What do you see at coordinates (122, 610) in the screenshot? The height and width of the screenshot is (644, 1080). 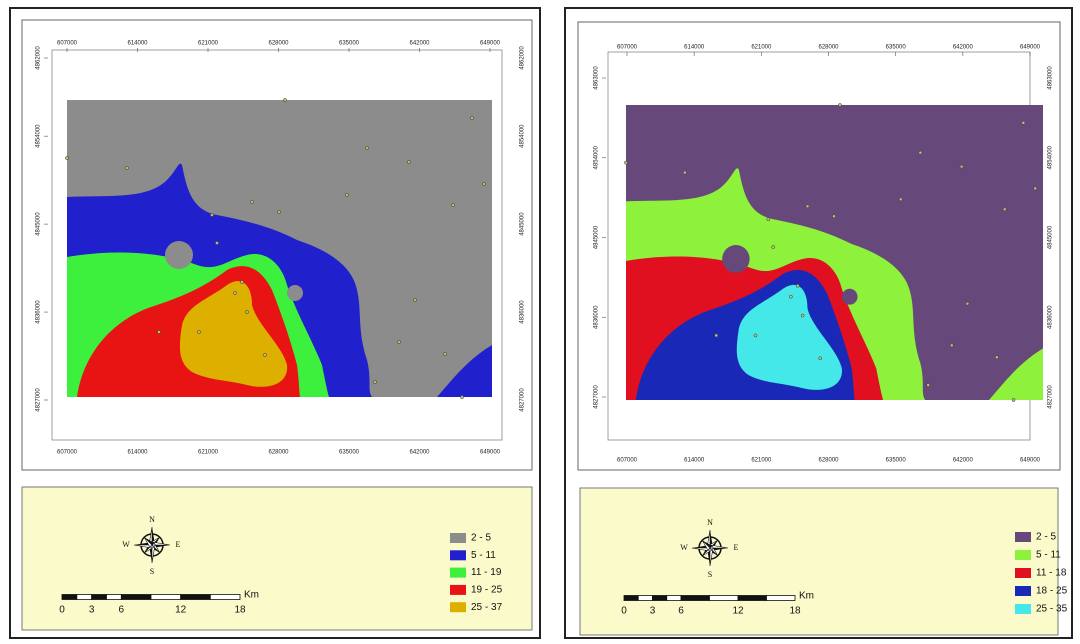 I see `scale-label: 6` at bounding box center [122, 610].